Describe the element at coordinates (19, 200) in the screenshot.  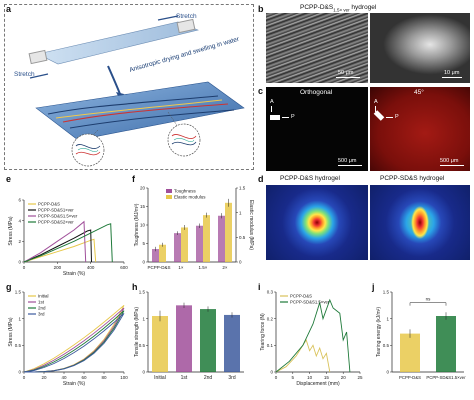
I see `chart-e-ytick-label: 6` at that location.